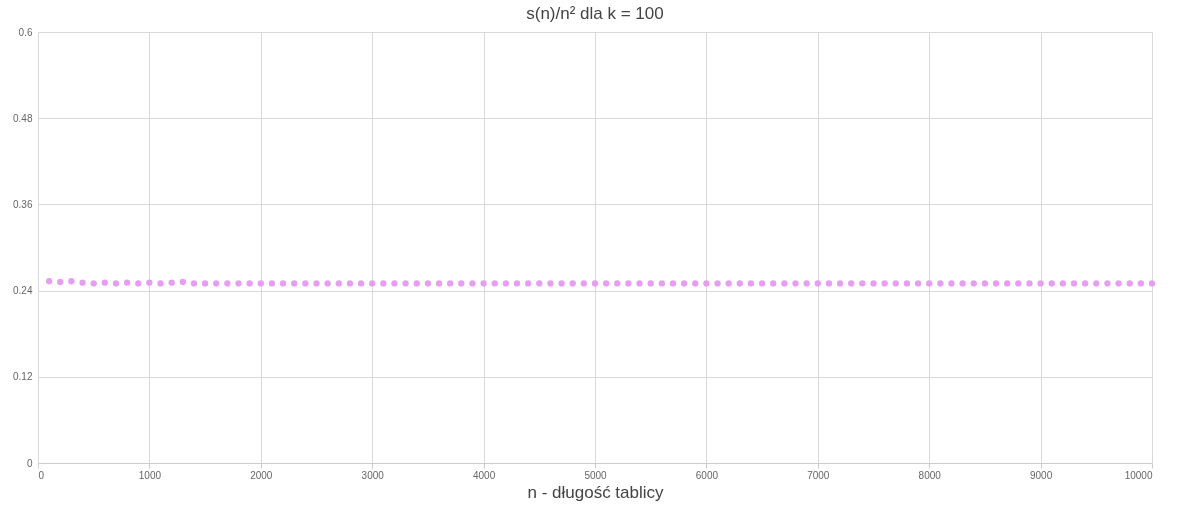 Image resolution: width=1192 pixels, height=517 pixels. Describe the element at coordinates (261, 475) in the screenshot. I see `x-tick-label: 2000` at that location.